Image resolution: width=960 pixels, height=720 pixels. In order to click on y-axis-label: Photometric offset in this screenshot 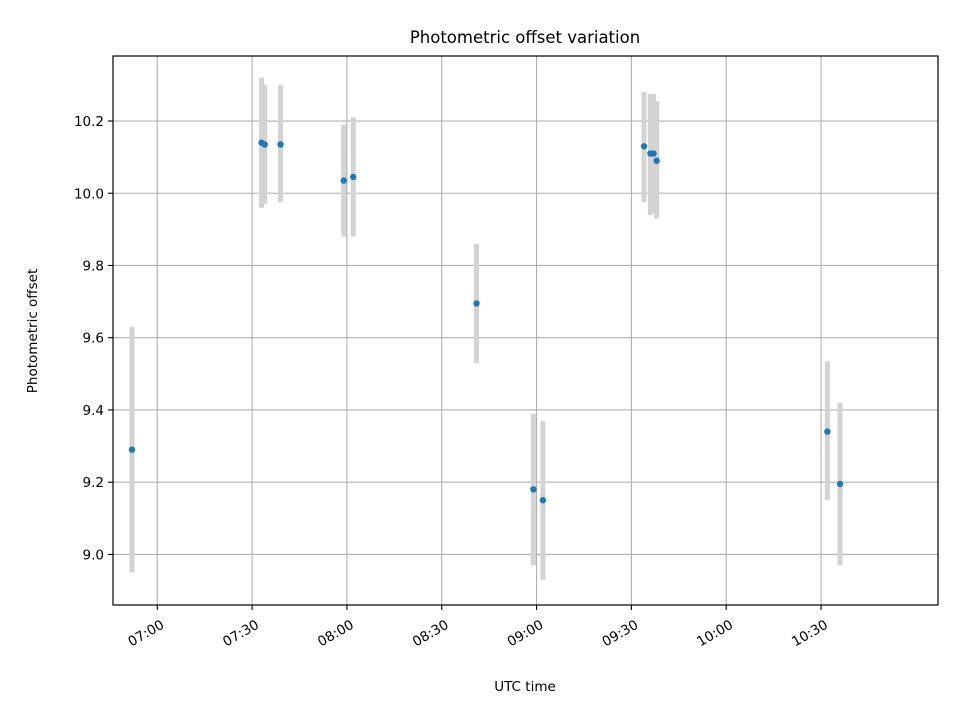, I will do `click(33, 331)`.